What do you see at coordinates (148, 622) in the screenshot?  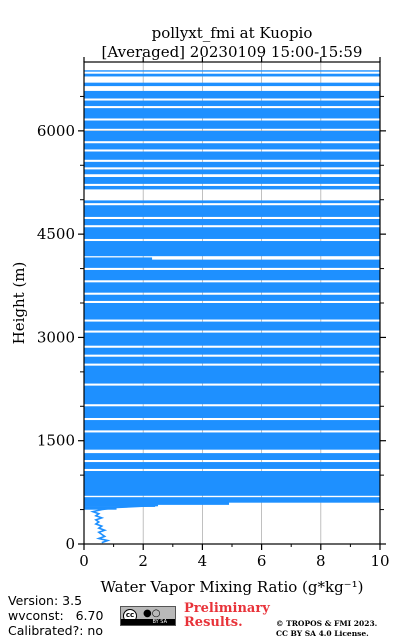 I see `cc-badge-strip: BY SA` at bounding box center [148, 622].